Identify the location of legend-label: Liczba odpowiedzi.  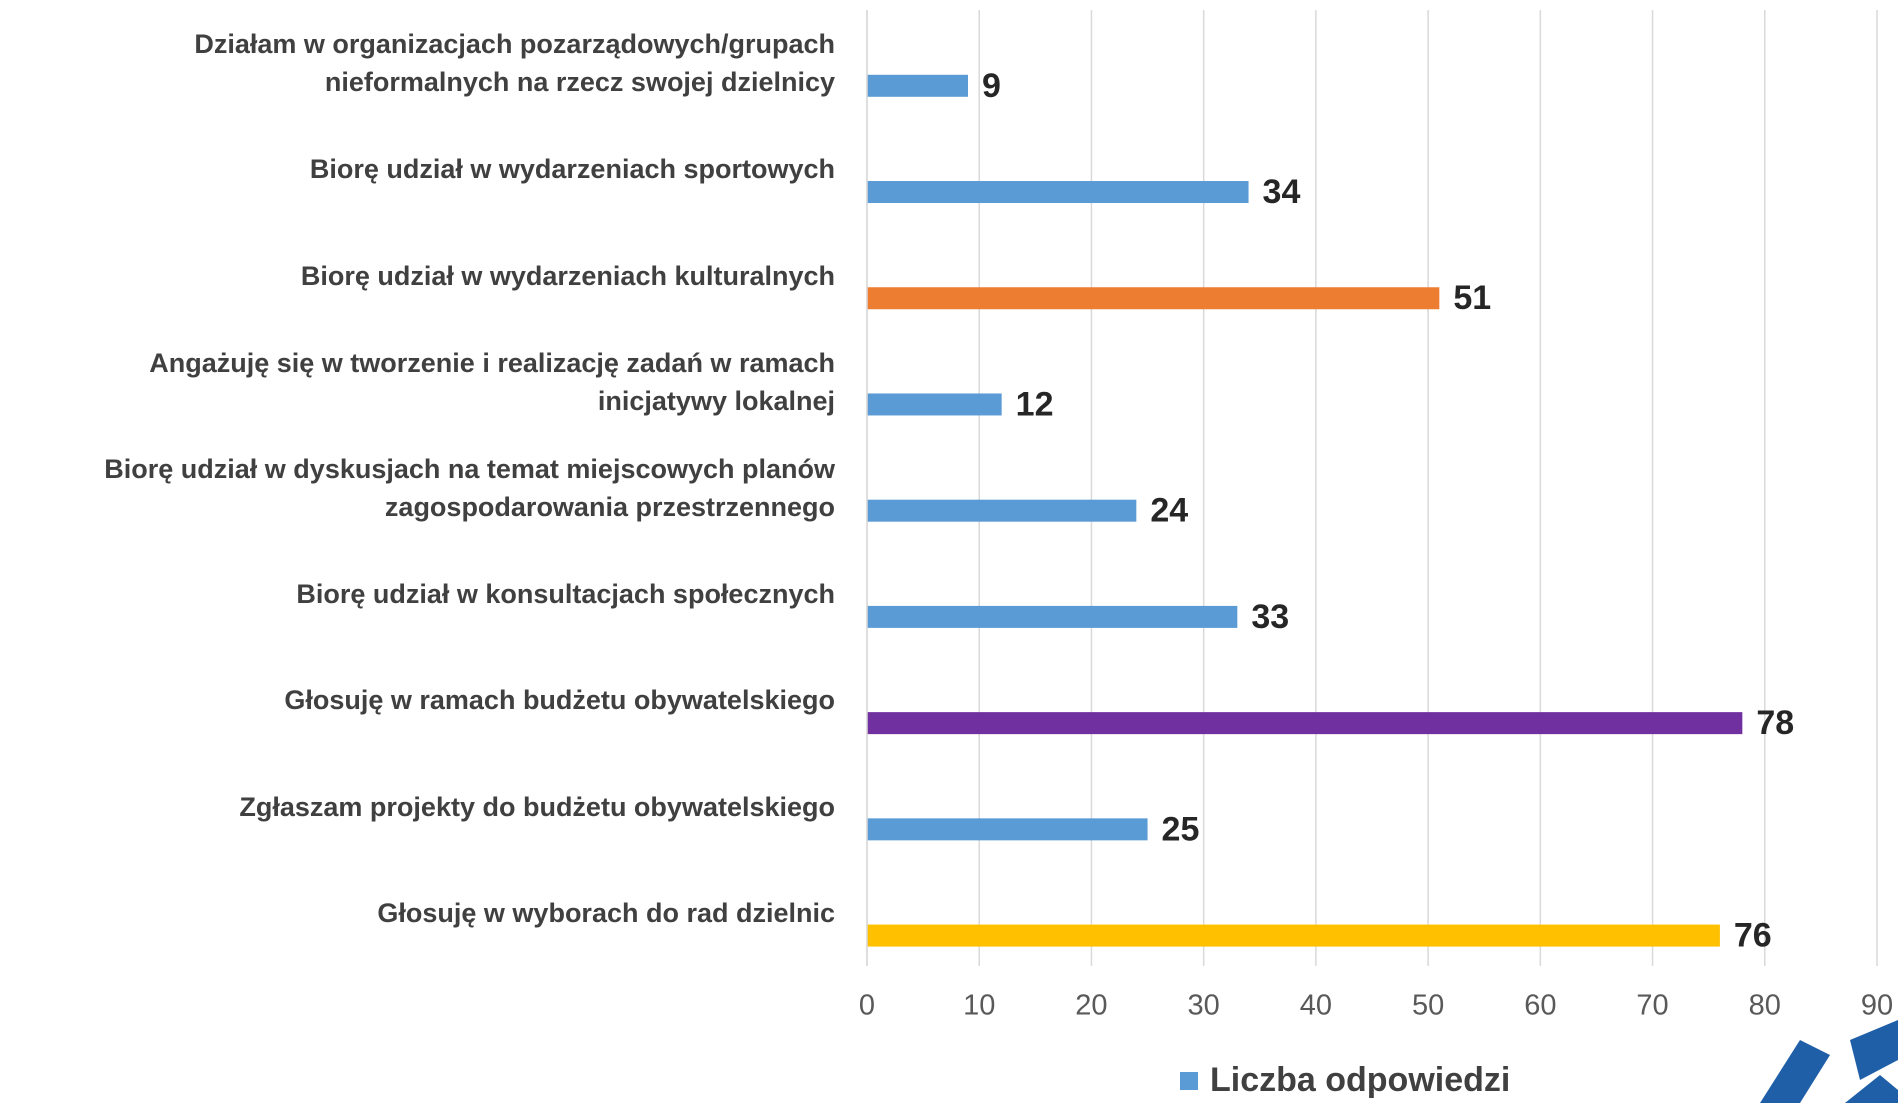
(1360, 1080).